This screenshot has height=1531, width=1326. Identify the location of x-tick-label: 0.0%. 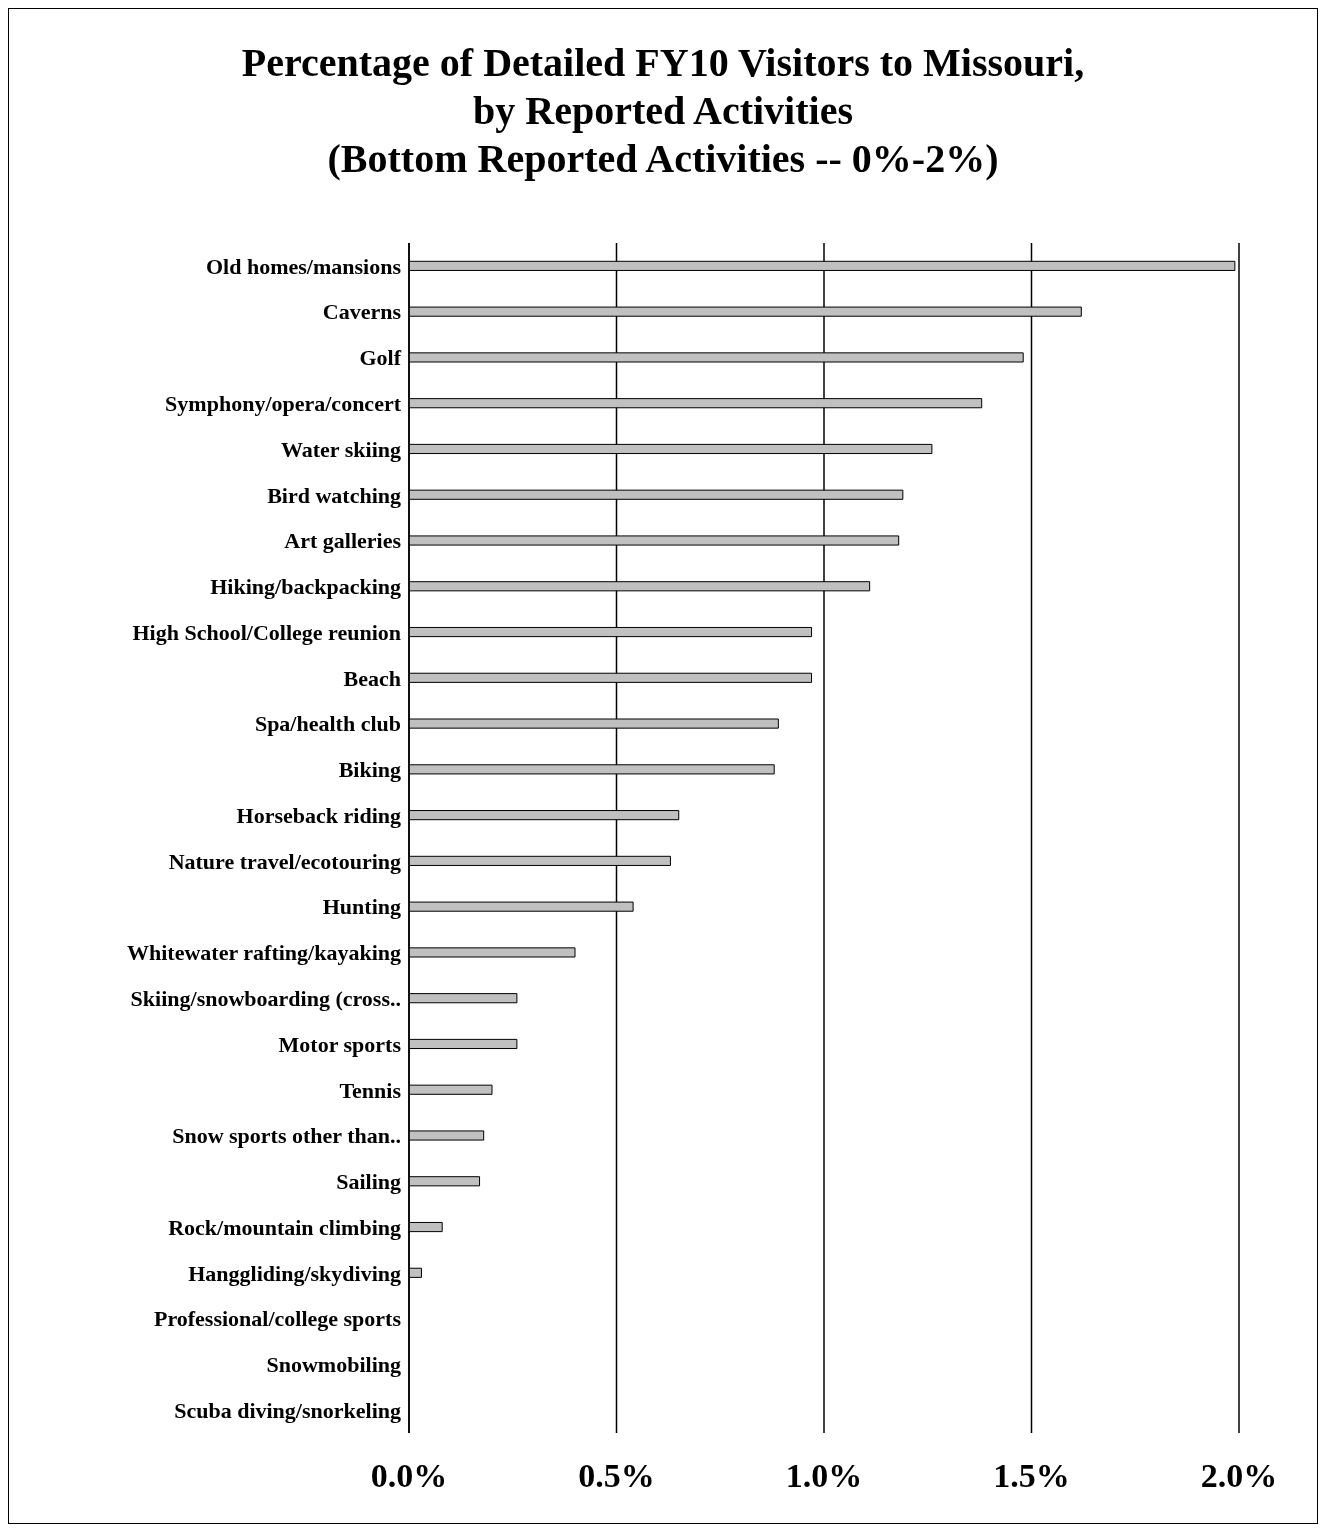
(409, 1476).